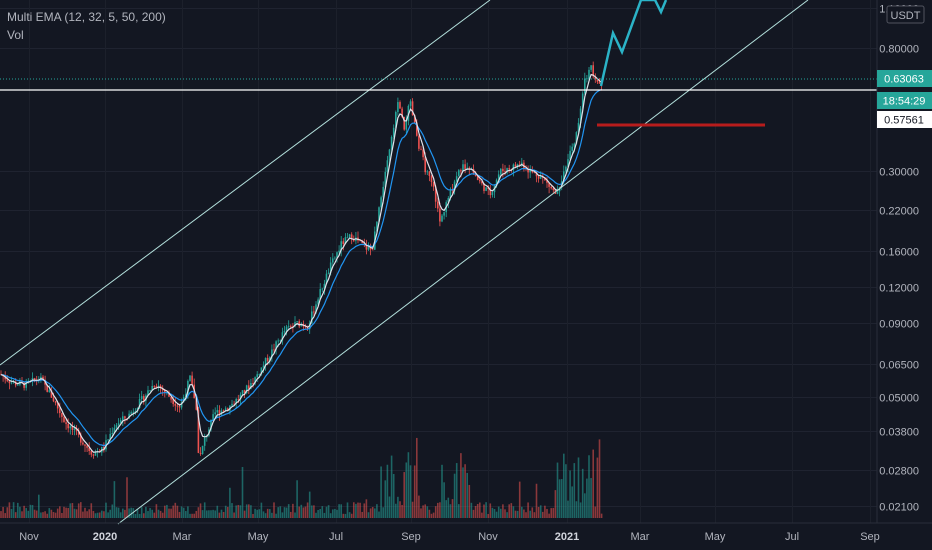 The image size is (932, 550). I want to click on y-tick-label: 0.09000, so click(899, 325).